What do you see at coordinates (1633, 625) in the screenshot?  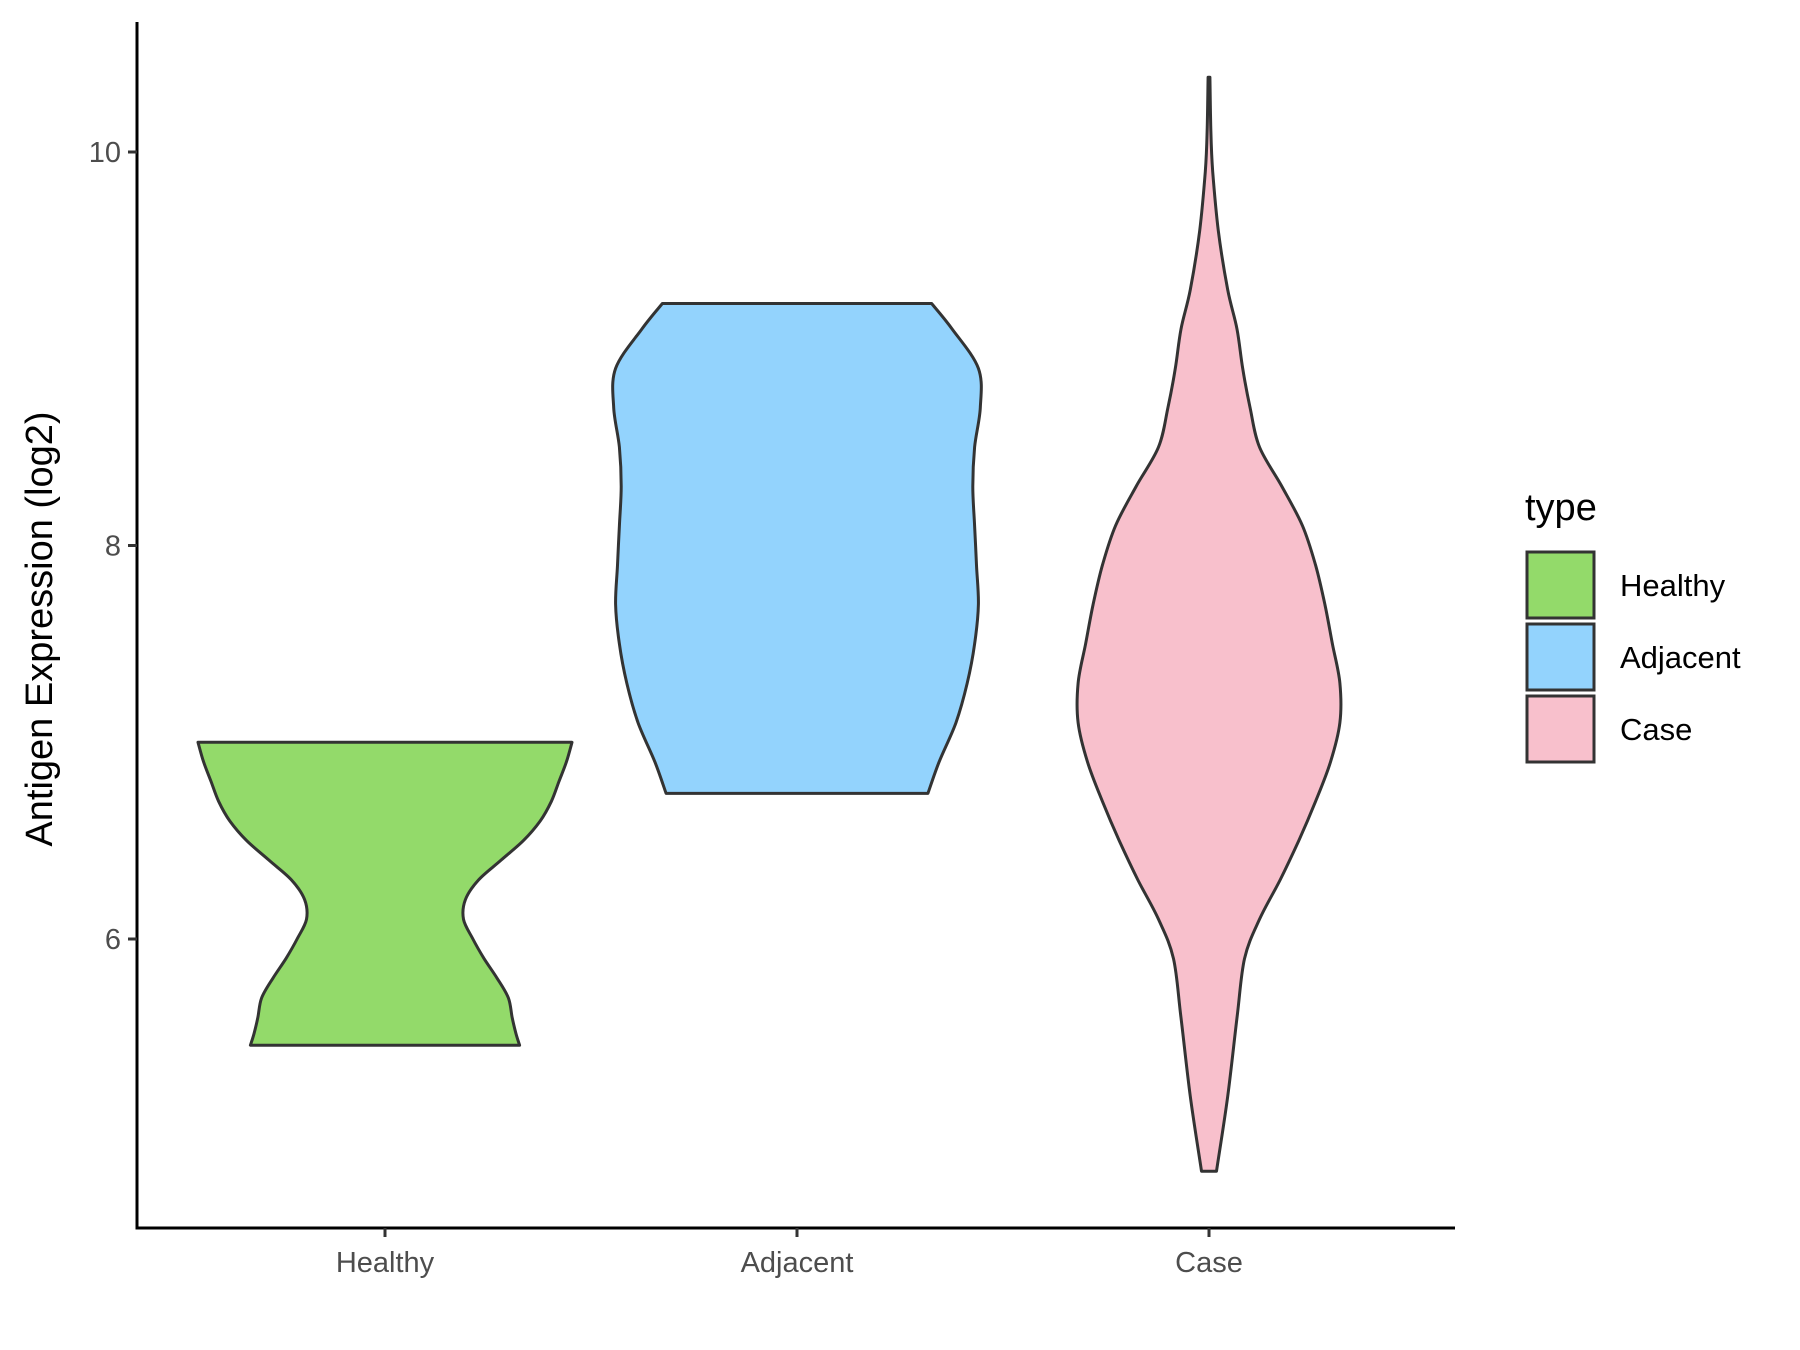 I see `legend: type Healthy Adjacent Case` at bounding box center [1633, 625].